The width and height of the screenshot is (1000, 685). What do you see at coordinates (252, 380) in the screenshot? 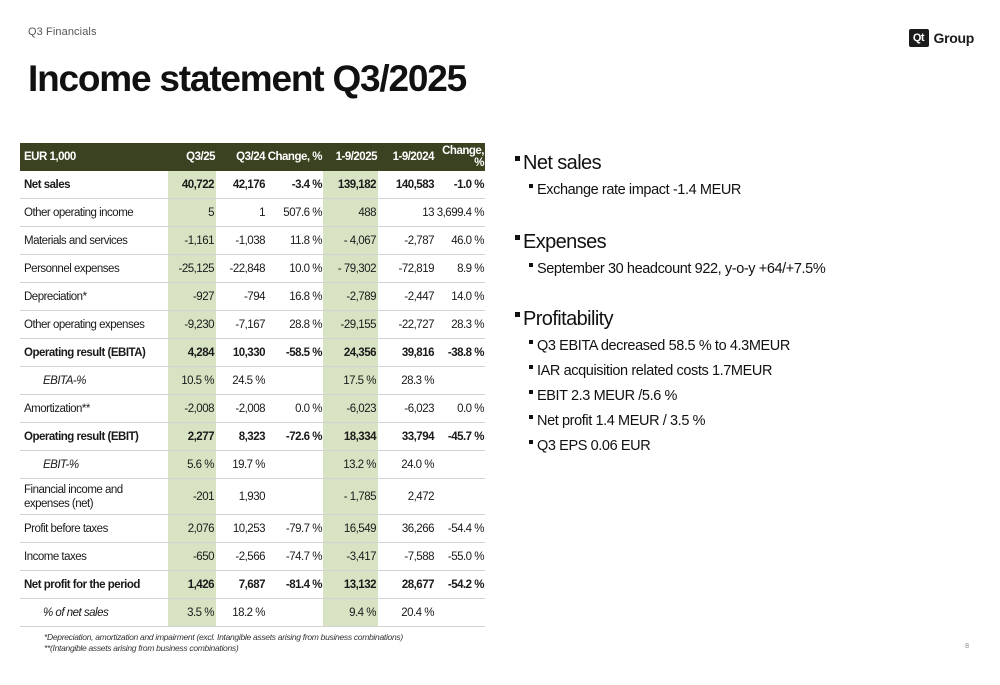
I see `table-row: EBITA-% 10.5 % 24.5 % 17.5 % 28.3 %` at bounding box center [252, 380].